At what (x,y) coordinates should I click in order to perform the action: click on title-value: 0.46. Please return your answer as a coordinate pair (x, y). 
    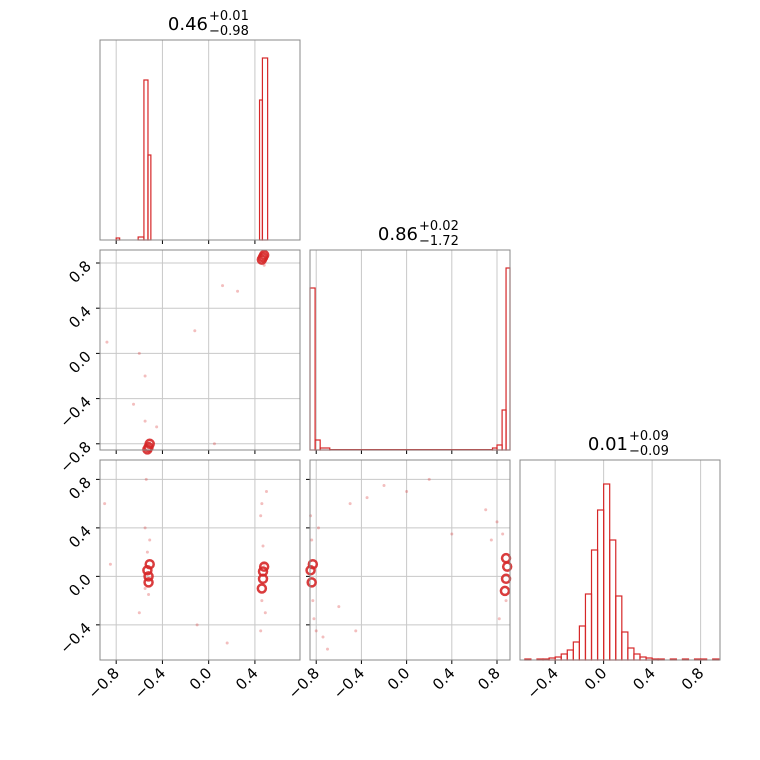
    Looking at the image, I should click on (188, 24).